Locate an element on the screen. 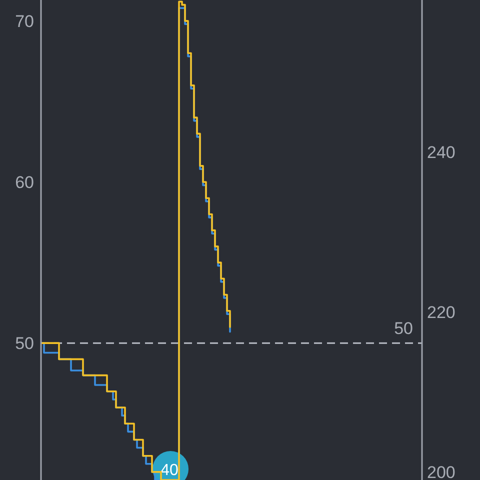 This screenshot has height=480, width=480. y2-tick-label: 220 is located at coordinates (441, 312).